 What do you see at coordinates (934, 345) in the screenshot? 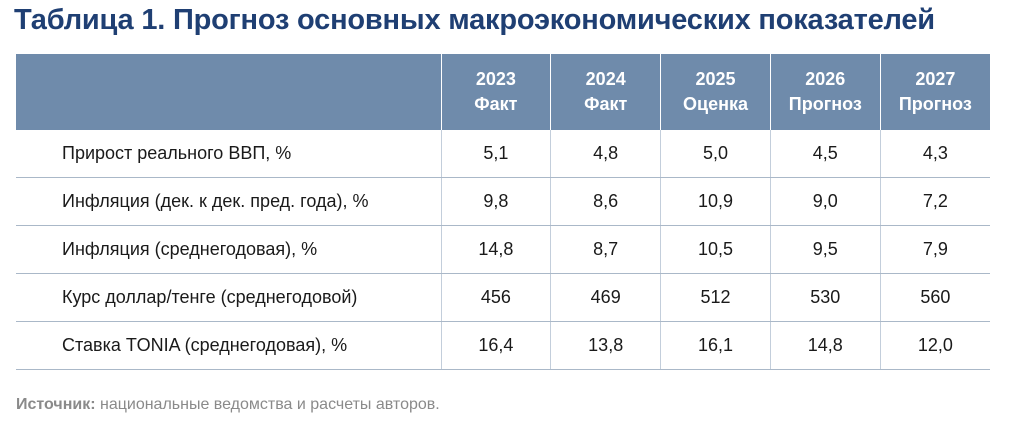
I see `table-cell: 12,0` at bounding box center [934, 345].